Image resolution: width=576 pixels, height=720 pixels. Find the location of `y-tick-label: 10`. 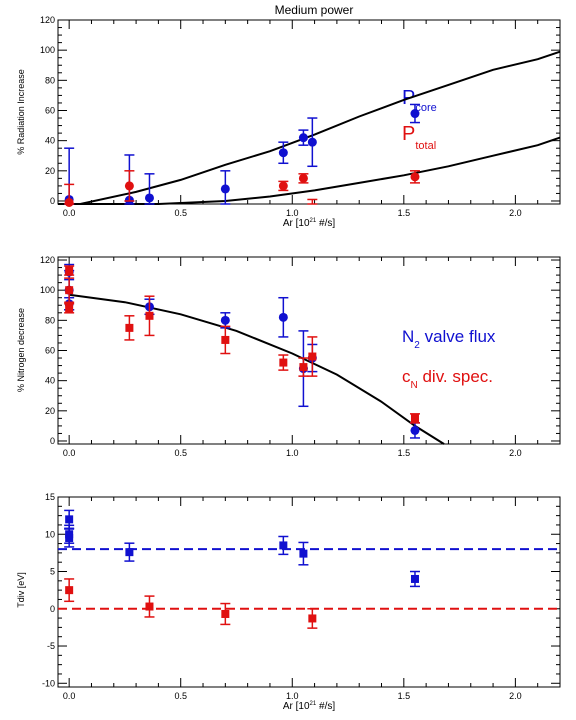

y-tick-label: 10 is located at coordinates (50, 534).